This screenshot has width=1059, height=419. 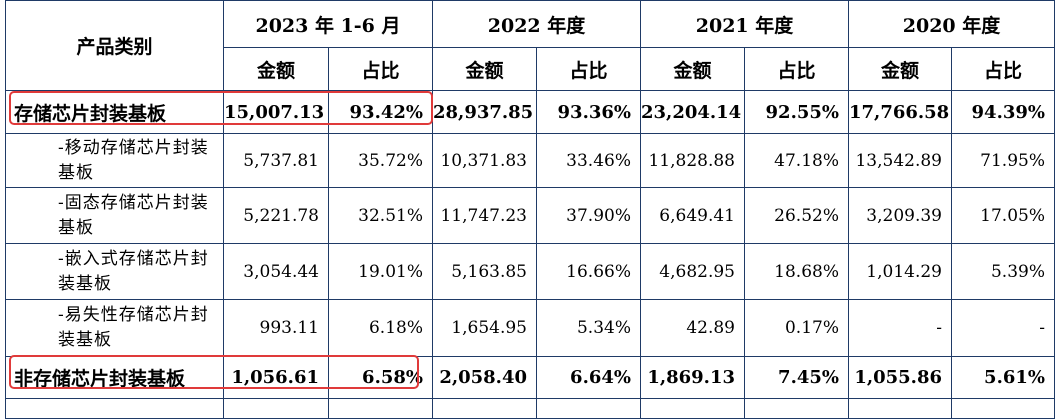 What do you see at coordinates (900, 377) in the screenshot?
I see `cell-value: 1,055.86` at bounding box center [900, 377].